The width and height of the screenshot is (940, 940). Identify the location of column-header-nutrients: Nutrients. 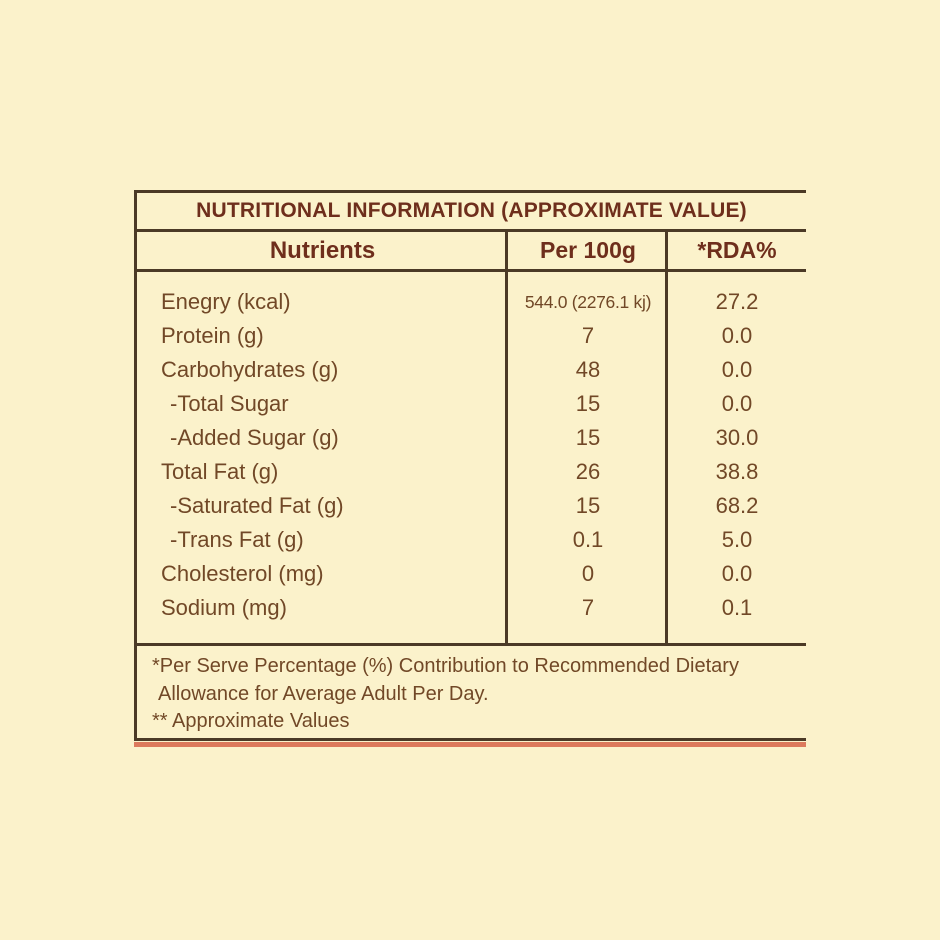
(322, 250).